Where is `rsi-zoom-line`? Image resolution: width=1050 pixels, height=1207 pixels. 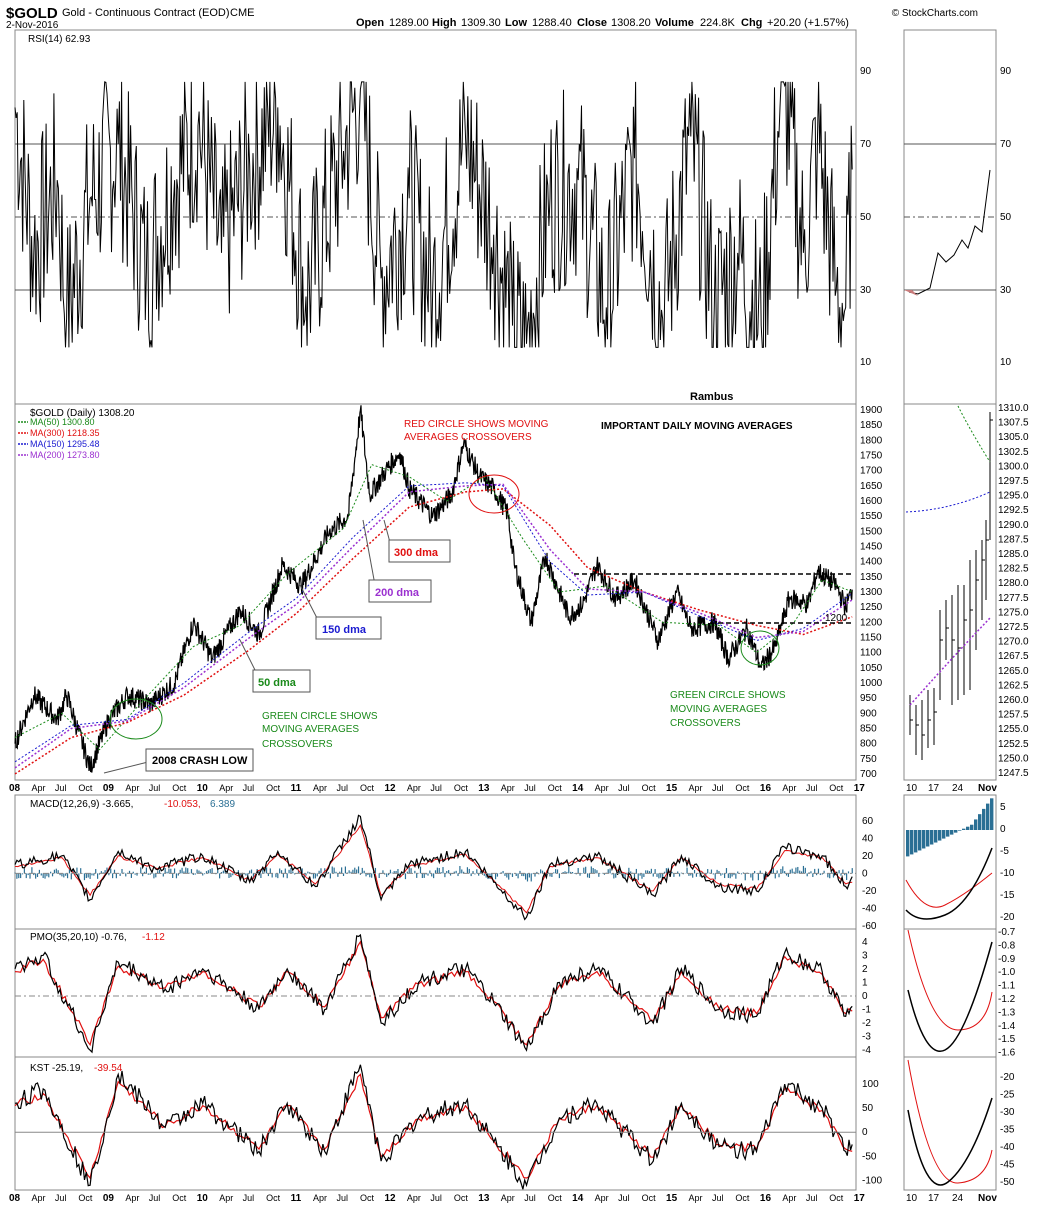
rsi-zoom-line is located at coordinates (949, 232).